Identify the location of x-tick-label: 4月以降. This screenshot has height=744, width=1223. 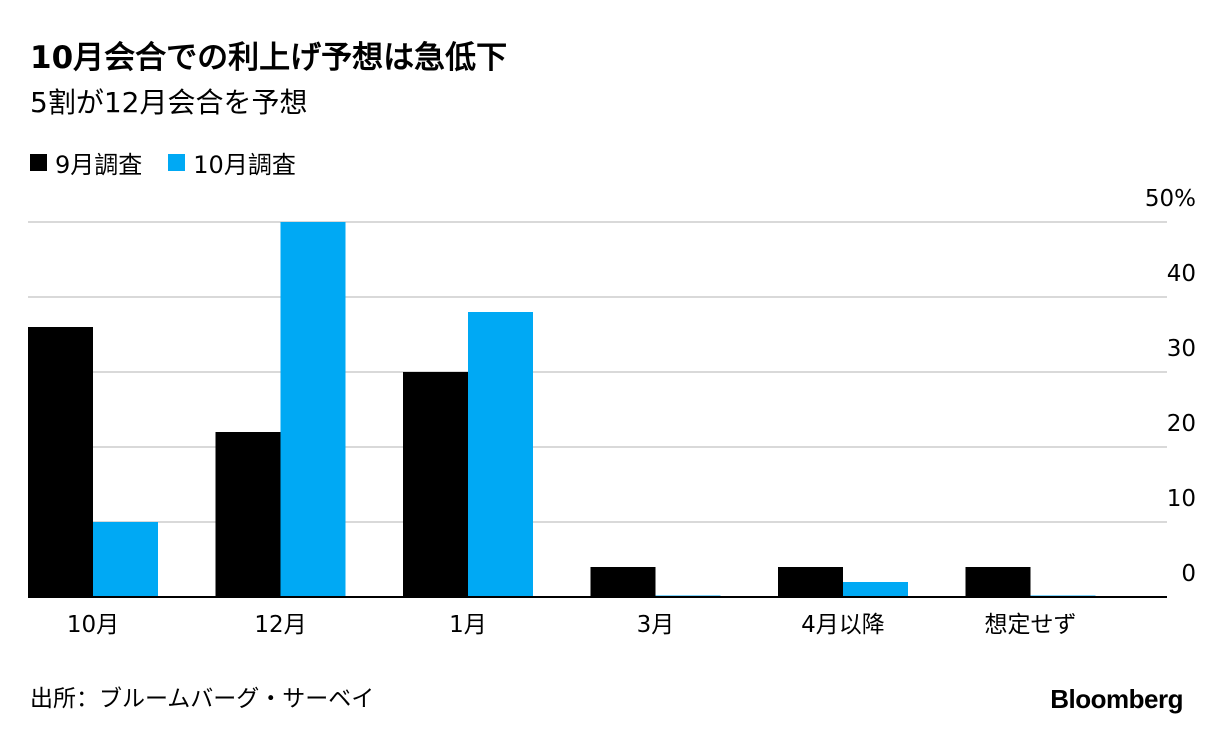
(843, 625).